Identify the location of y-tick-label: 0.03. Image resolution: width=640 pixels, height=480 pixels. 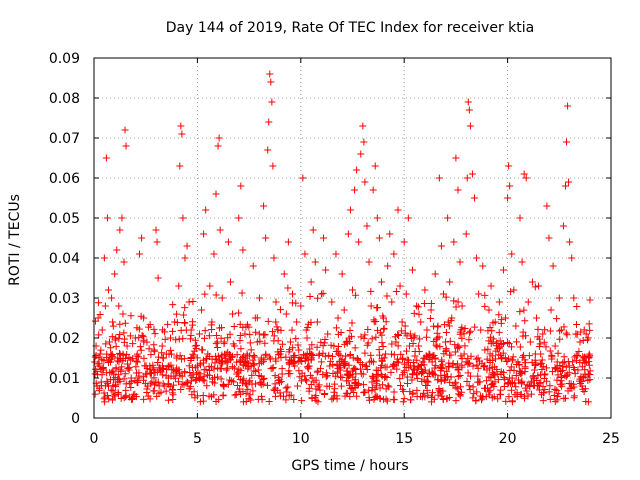
(64, 299).